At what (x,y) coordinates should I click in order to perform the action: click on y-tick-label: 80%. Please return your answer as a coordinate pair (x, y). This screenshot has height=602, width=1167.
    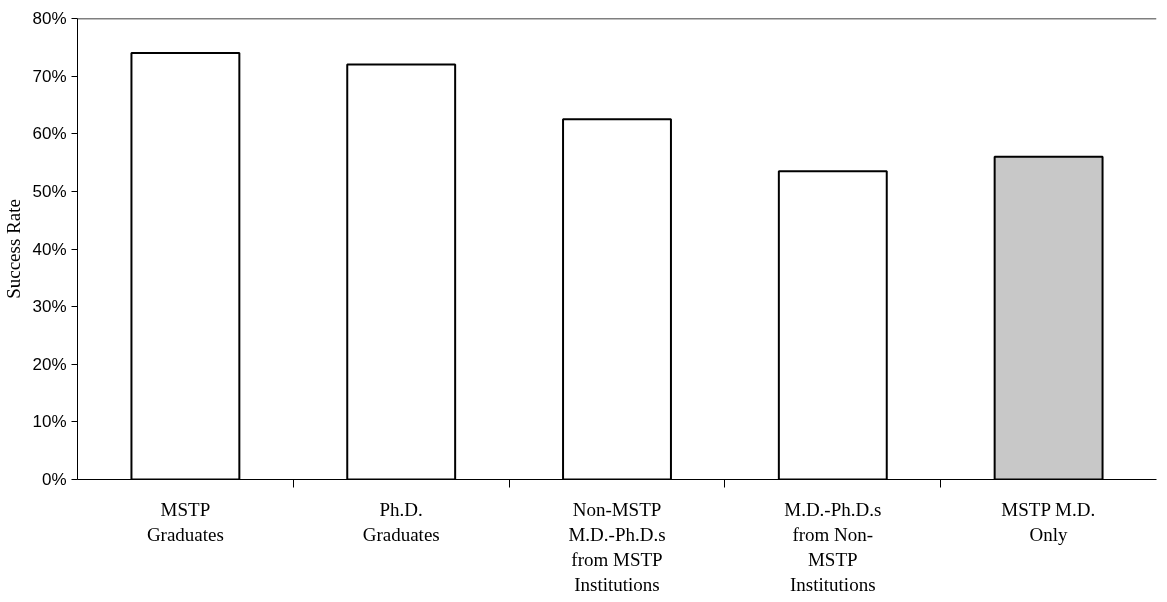
    Looking at the image, I should click on (49, 18).